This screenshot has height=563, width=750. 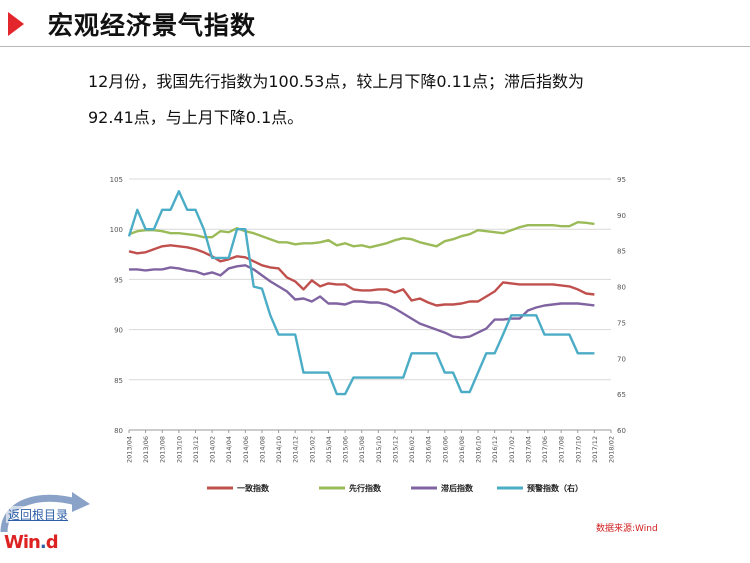 What do you see at coordinates (612, 449) in the screenshot?
I see `x-tick-label: 2018/02` at bounding box center [612, 449].